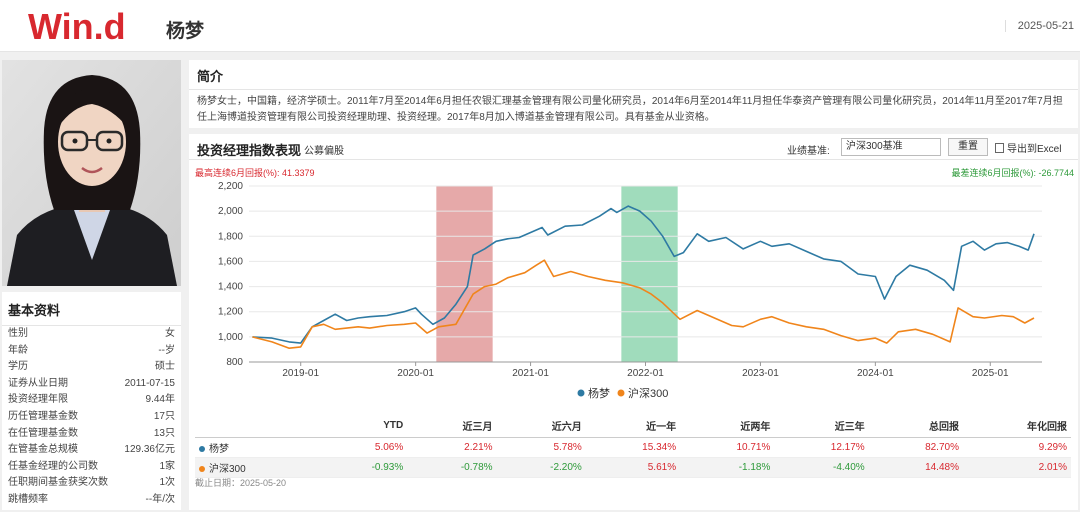 Image resolution: width=1080 pixels, height=512 pixels. What do you see at coordinates (167, 466) in the screenshot?
I see `info-value: 1家` at bounding box center [167, 466].